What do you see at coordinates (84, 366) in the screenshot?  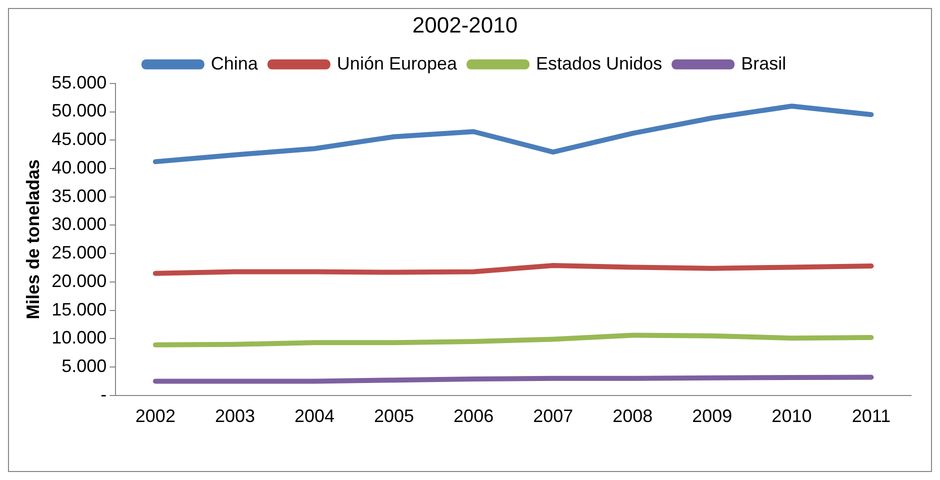 I see `y-tick-label: 5.000` at bounding box center [84, 366].